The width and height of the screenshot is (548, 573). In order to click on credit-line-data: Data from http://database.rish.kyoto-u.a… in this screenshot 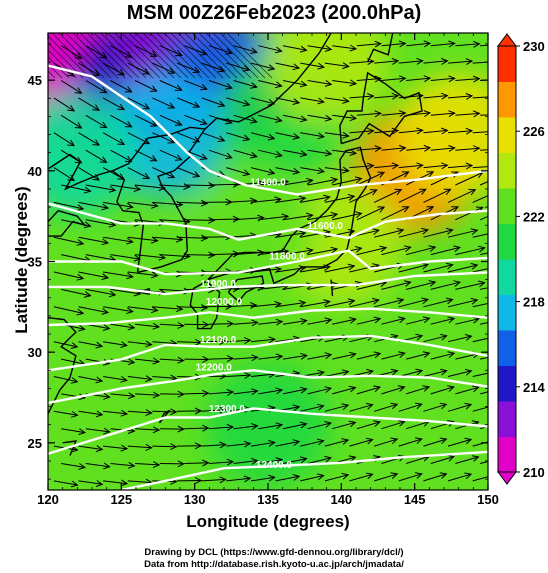, I will do `click(274, 564)`.